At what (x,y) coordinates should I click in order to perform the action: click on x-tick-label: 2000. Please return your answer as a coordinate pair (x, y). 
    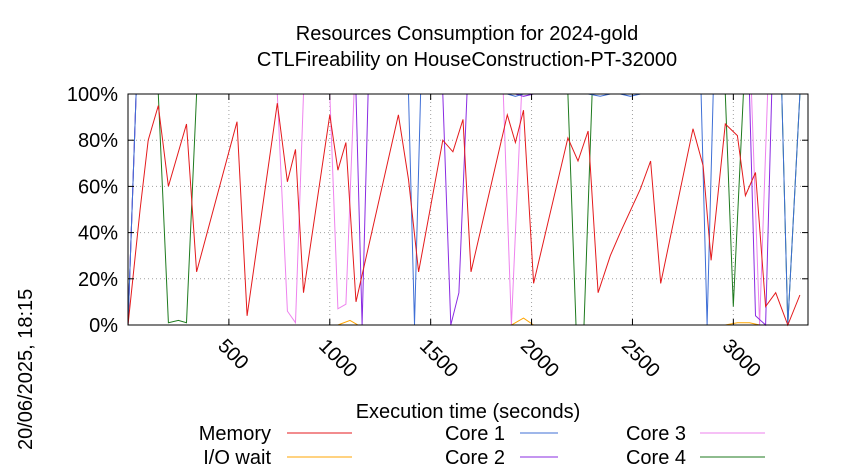
    Looking at the image, I should click on (539, 358).